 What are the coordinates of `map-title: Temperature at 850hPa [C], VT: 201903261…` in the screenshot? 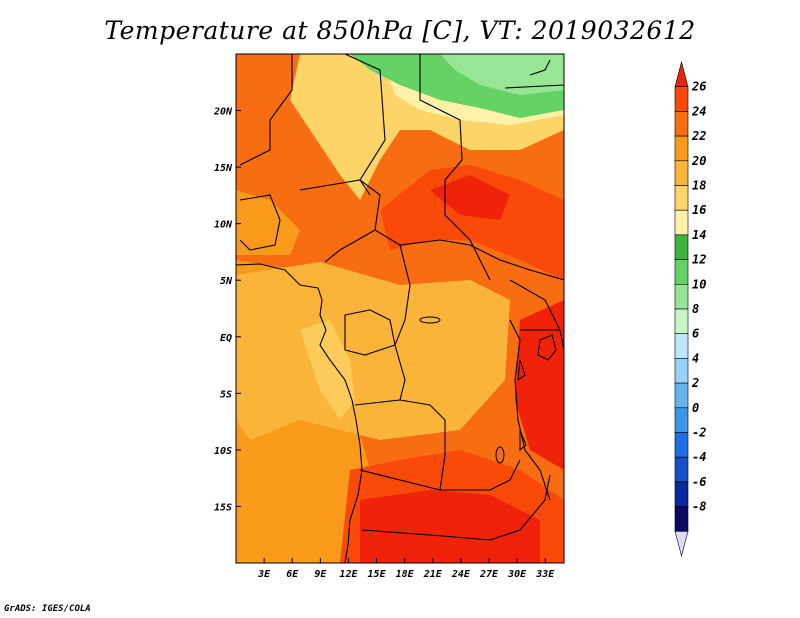 It's located at (400, 30).